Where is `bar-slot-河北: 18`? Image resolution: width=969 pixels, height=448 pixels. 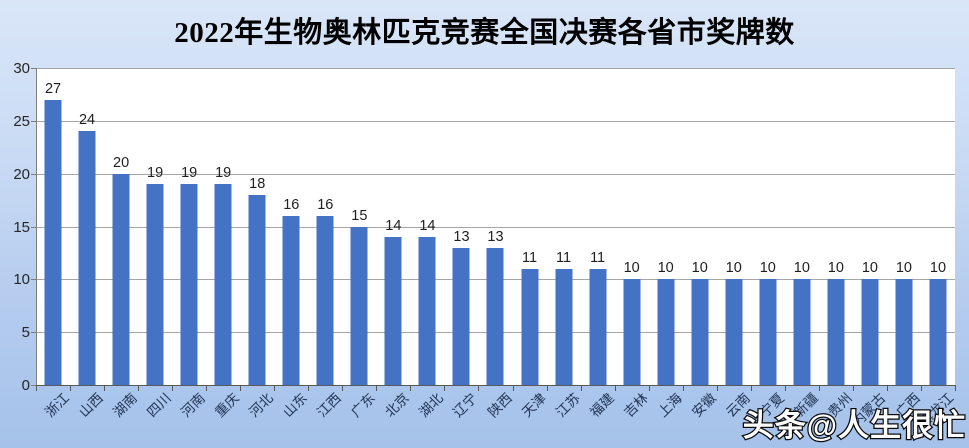 bar-slot-河北: 18 is located at coordinates (257, 226).